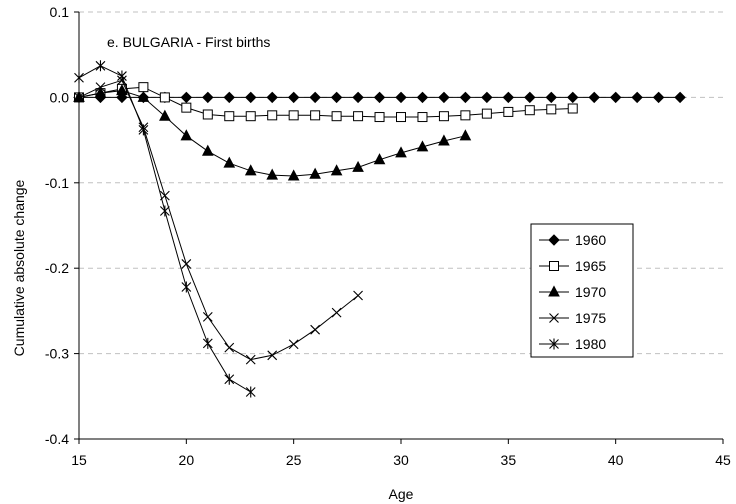 Image resolution: width=736 pixels, height=504 pixels. What do you see at coordinates (60, 12) in the screenshot?
I see `y-tick-label: 0.1` at bounding box center [60, 12].